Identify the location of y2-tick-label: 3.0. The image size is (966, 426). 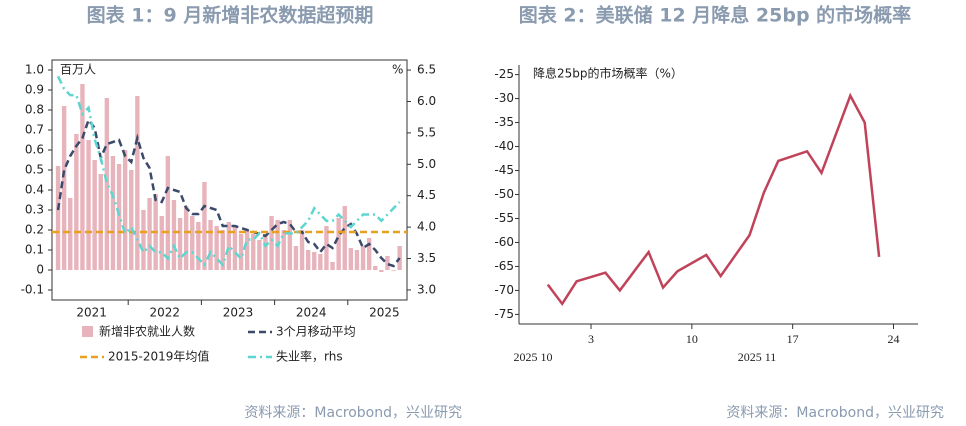
(426, 289).